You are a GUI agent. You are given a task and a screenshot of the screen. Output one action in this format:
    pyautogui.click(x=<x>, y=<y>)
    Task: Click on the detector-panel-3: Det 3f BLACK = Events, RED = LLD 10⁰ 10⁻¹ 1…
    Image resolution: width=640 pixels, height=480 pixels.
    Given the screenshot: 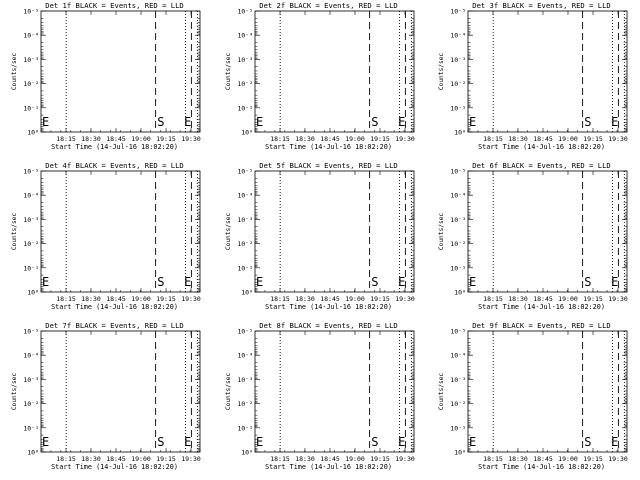 What is the action you would take?
    pyautogui.click(x=533, y=76)
    